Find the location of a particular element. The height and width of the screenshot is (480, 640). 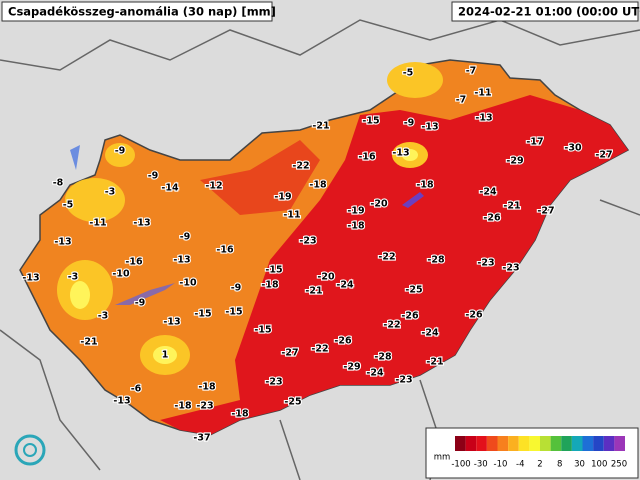

station-value: -6 is located at coordinates (136, 389).